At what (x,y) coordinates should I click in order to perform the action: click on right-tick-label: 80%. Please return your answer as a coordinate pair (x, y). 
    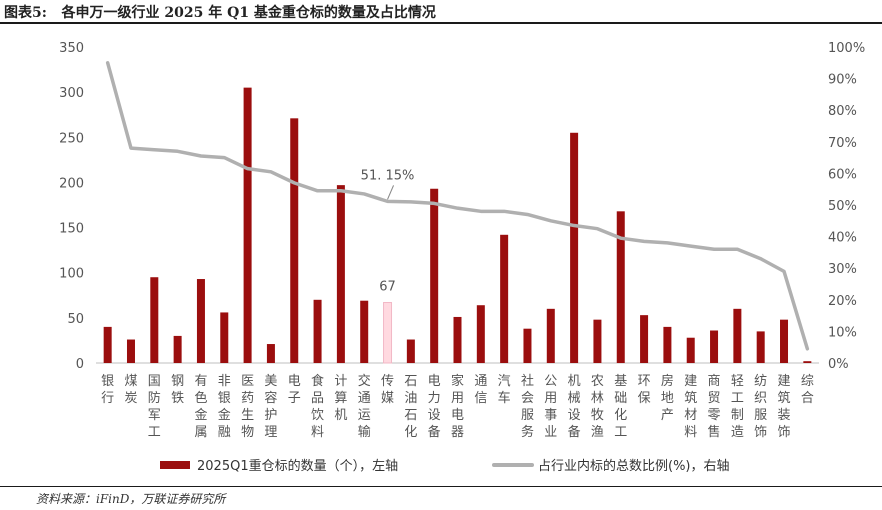
    Looking at the image, I should click on (842, 111).